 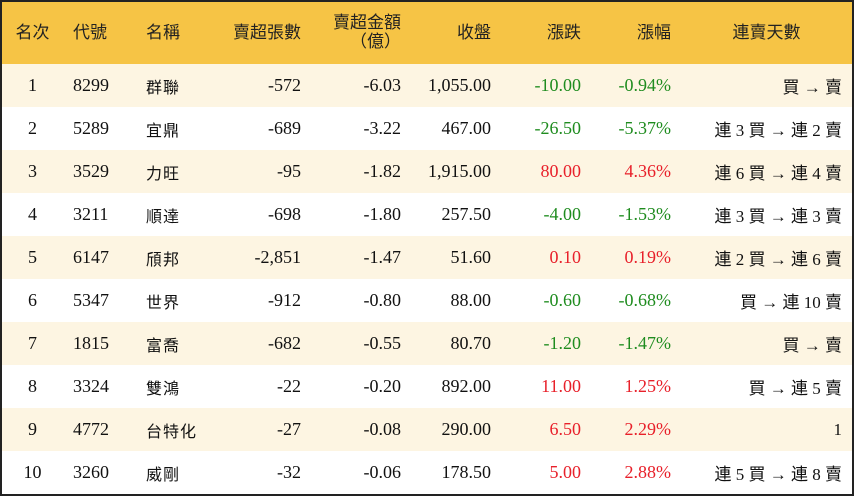 I want to click on sell-lots-cell: -912, so click(x=284, y=300).